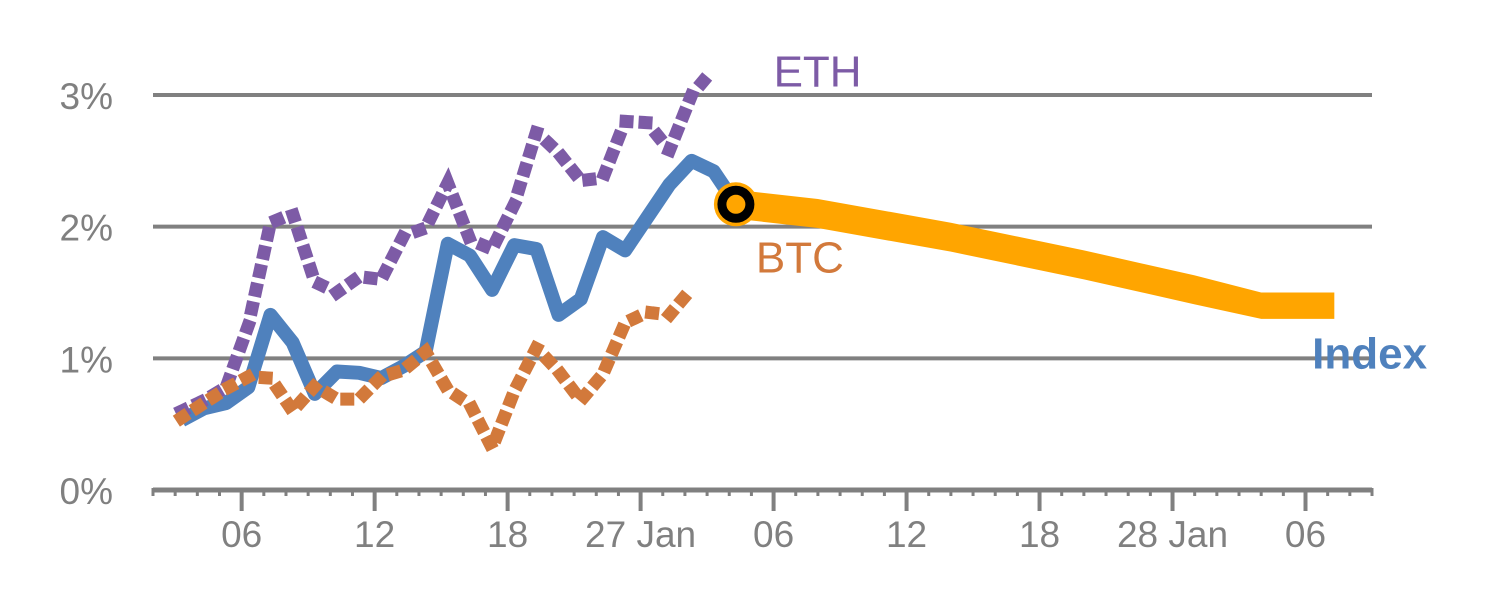 This screenshot has height=600, width=1500. I want to click on y-axis-tick-labels: 0% 1% 2% 3%, so click(86, 294).